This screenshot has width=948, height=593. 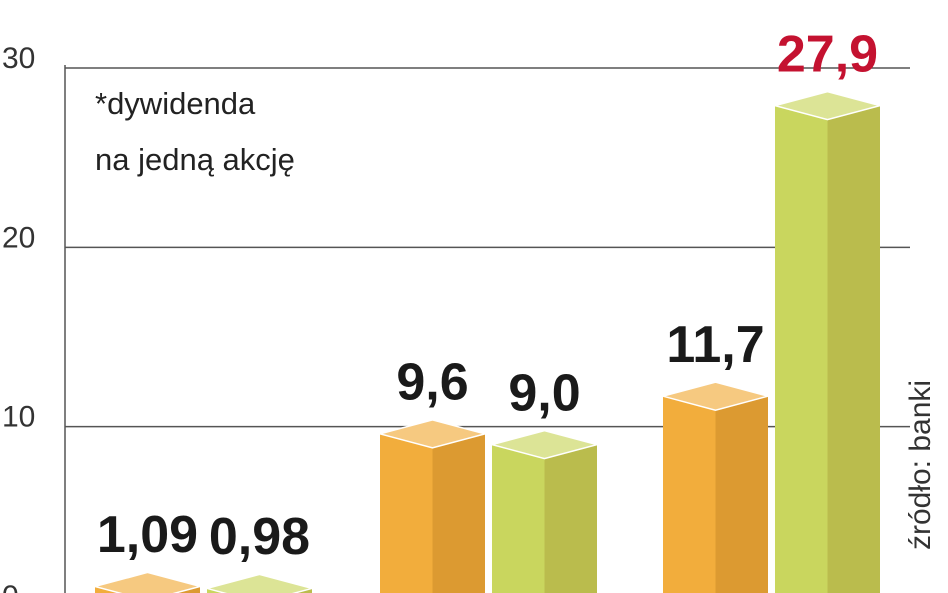 What do you see at coordinates (259, 537) in the screenshot?
I see `value-label: 0,98` at bounding box center [259, 537].